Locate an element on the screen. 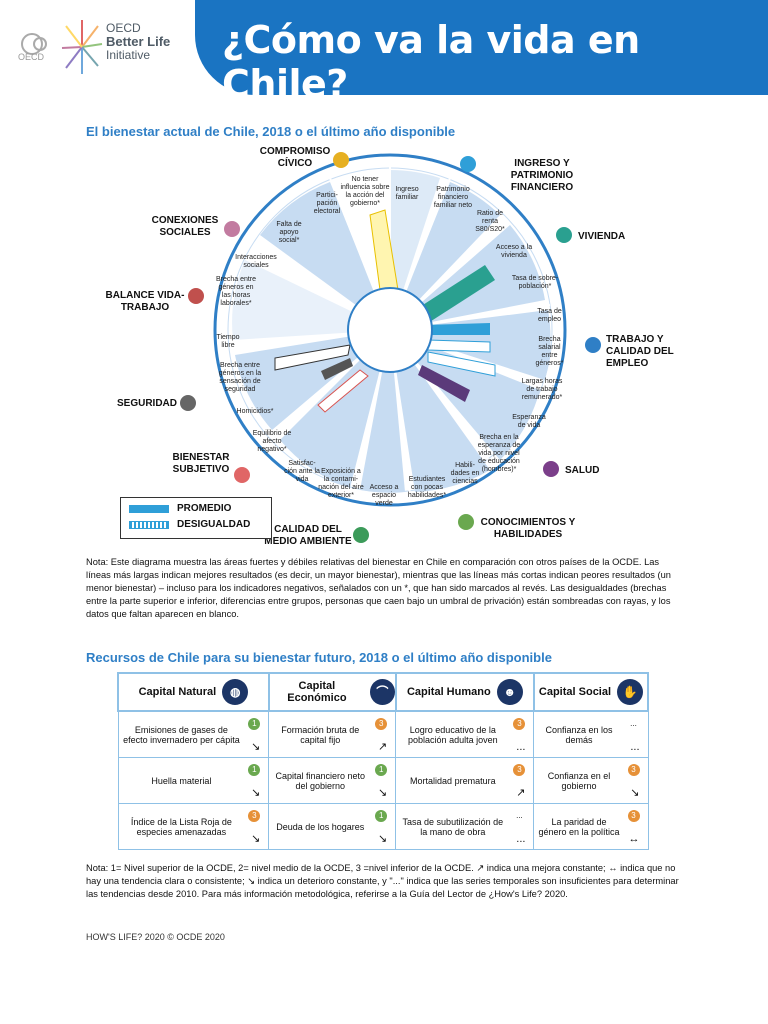  dim-label-bienestar-subjetivo: BIENESTAR SUBJETIVO is located at coordinates (201, 463).